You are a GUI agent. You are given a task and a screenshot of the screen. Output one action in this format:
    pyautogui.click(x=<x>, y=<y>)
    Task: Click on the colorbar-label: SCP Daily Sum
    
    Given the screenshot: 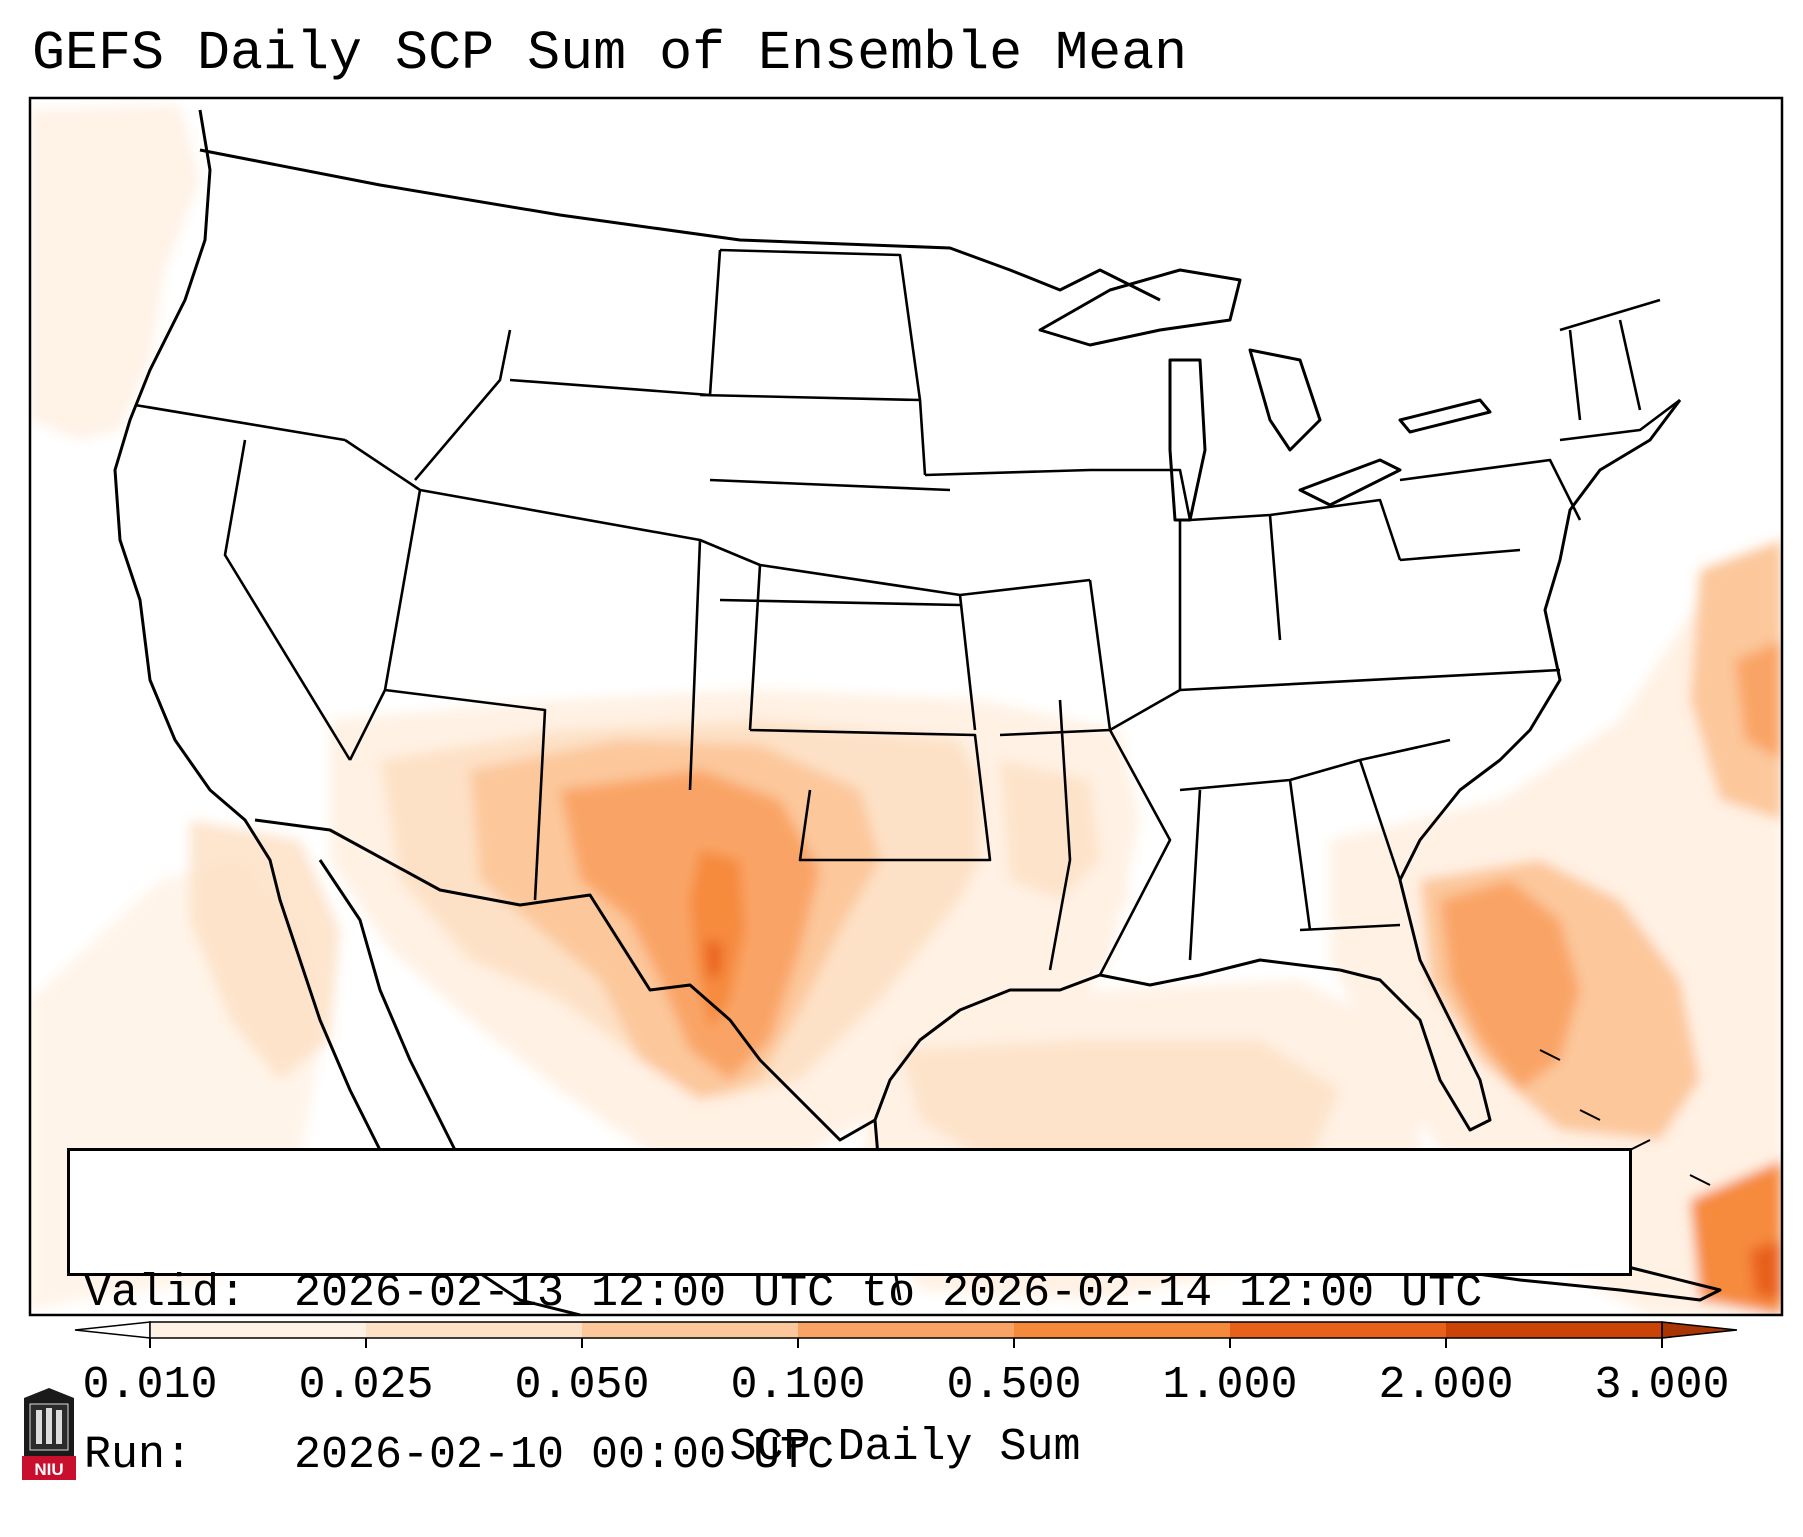 What is the action you would take?
    pyautogui.click(x=905, y=1447)
    